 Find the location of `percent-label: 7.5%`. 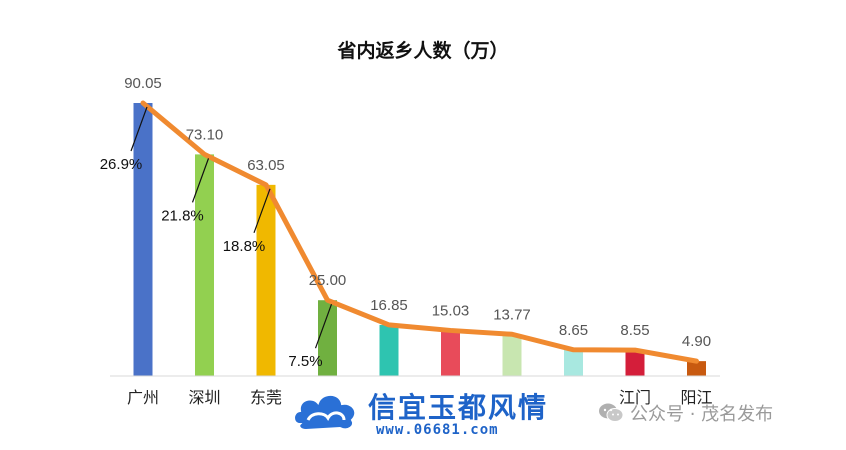

percent-label: 7.5% is located at coordinates (305, 361).